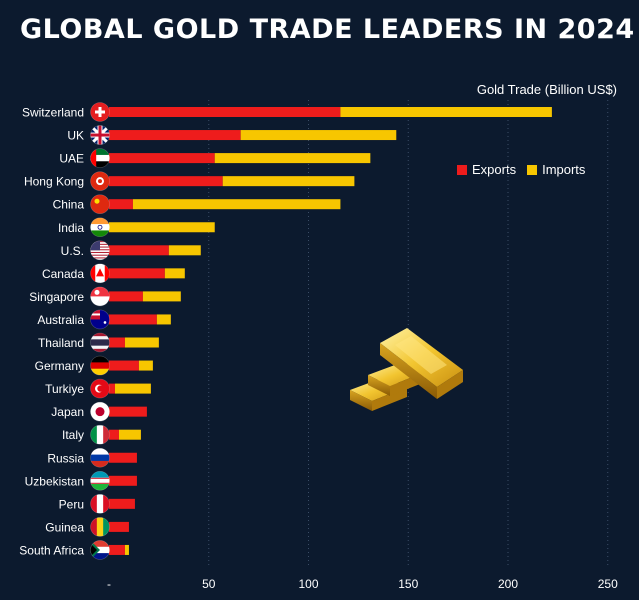 The width and height of the screenshot is (639, 600). Describe the element at coordinates (100, 273) in the screenshot. I see `canada-flag-icon` at that location.